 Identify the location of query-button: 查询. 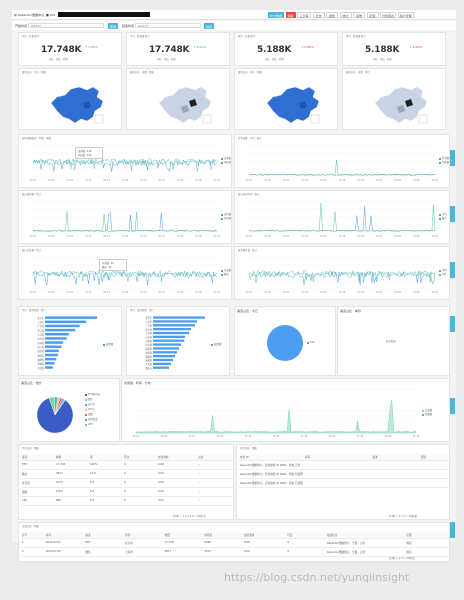
(113, 25).